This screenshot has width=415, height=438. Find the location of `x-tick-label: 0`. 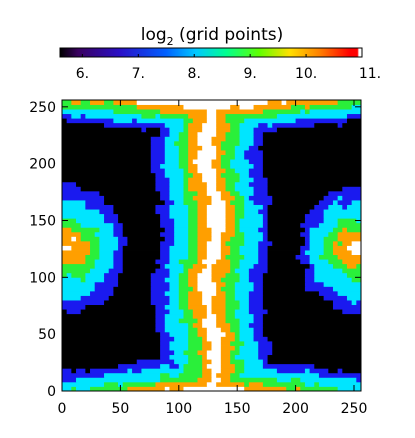

x-tick-label: 0 is located at coordinates (62, 409).